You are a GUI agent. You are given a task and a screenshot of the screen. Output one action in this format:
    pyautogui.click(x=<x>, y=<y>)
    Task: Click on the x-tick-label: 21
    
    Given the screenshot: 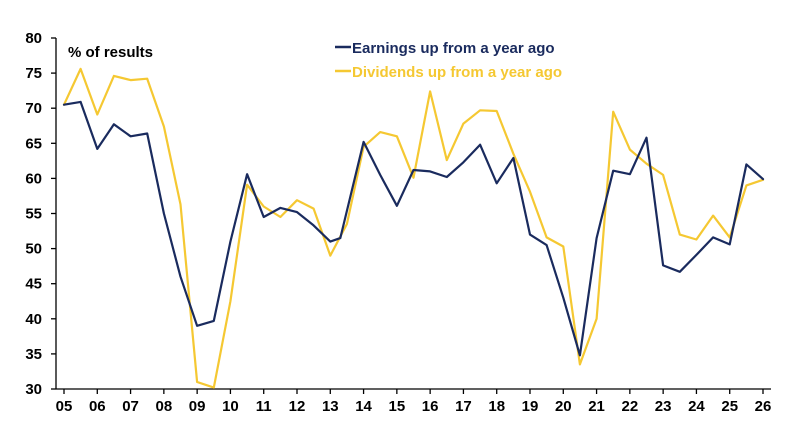 What is the action you would take?
    pyautogui.click(x=596, y=406)
    